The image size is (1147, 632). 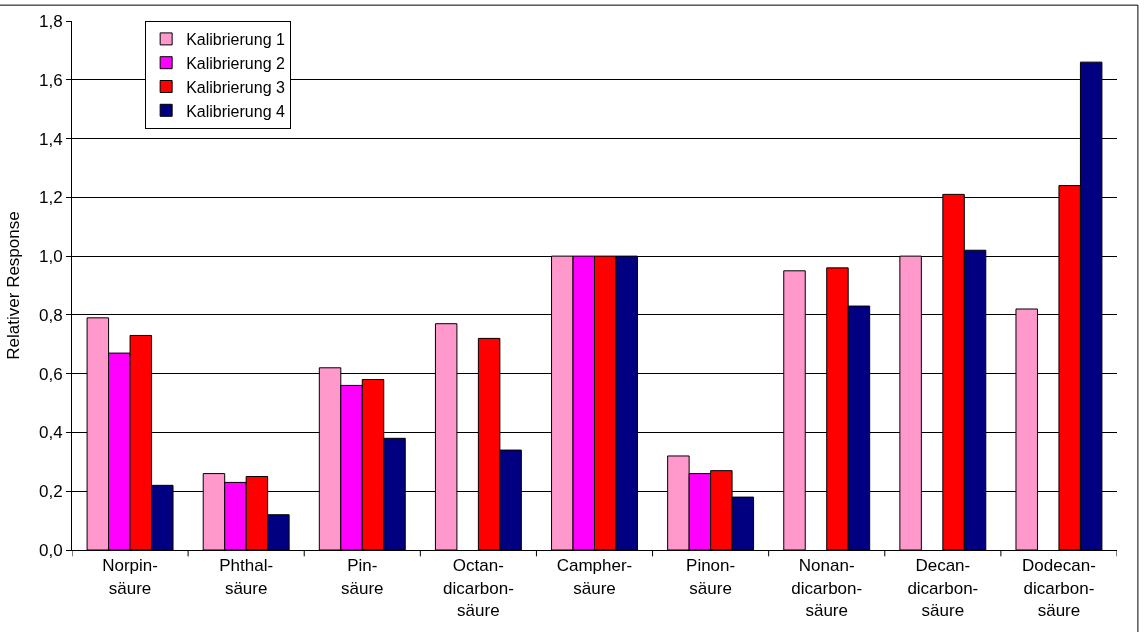 I want to click on legend-label: Kalibrierung 4, so click(x=235, y=111).